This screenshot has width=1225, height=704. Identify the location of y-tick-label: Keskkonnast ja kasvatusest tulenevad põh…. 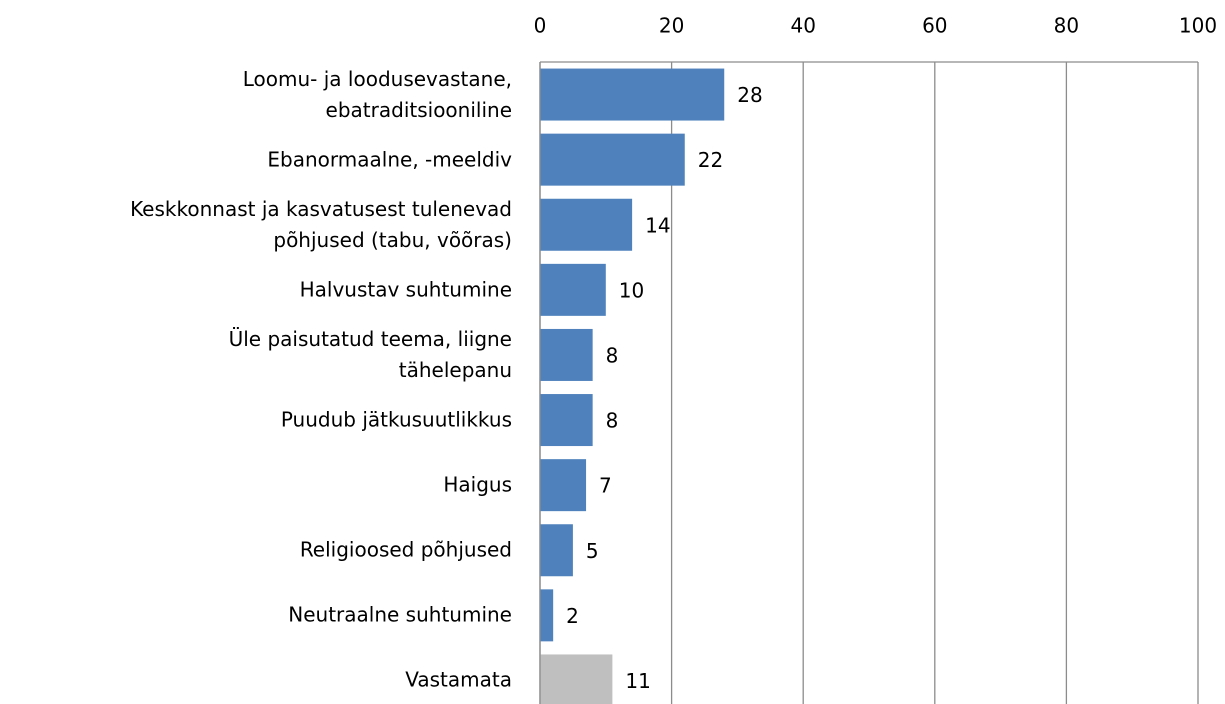
(321, 224).